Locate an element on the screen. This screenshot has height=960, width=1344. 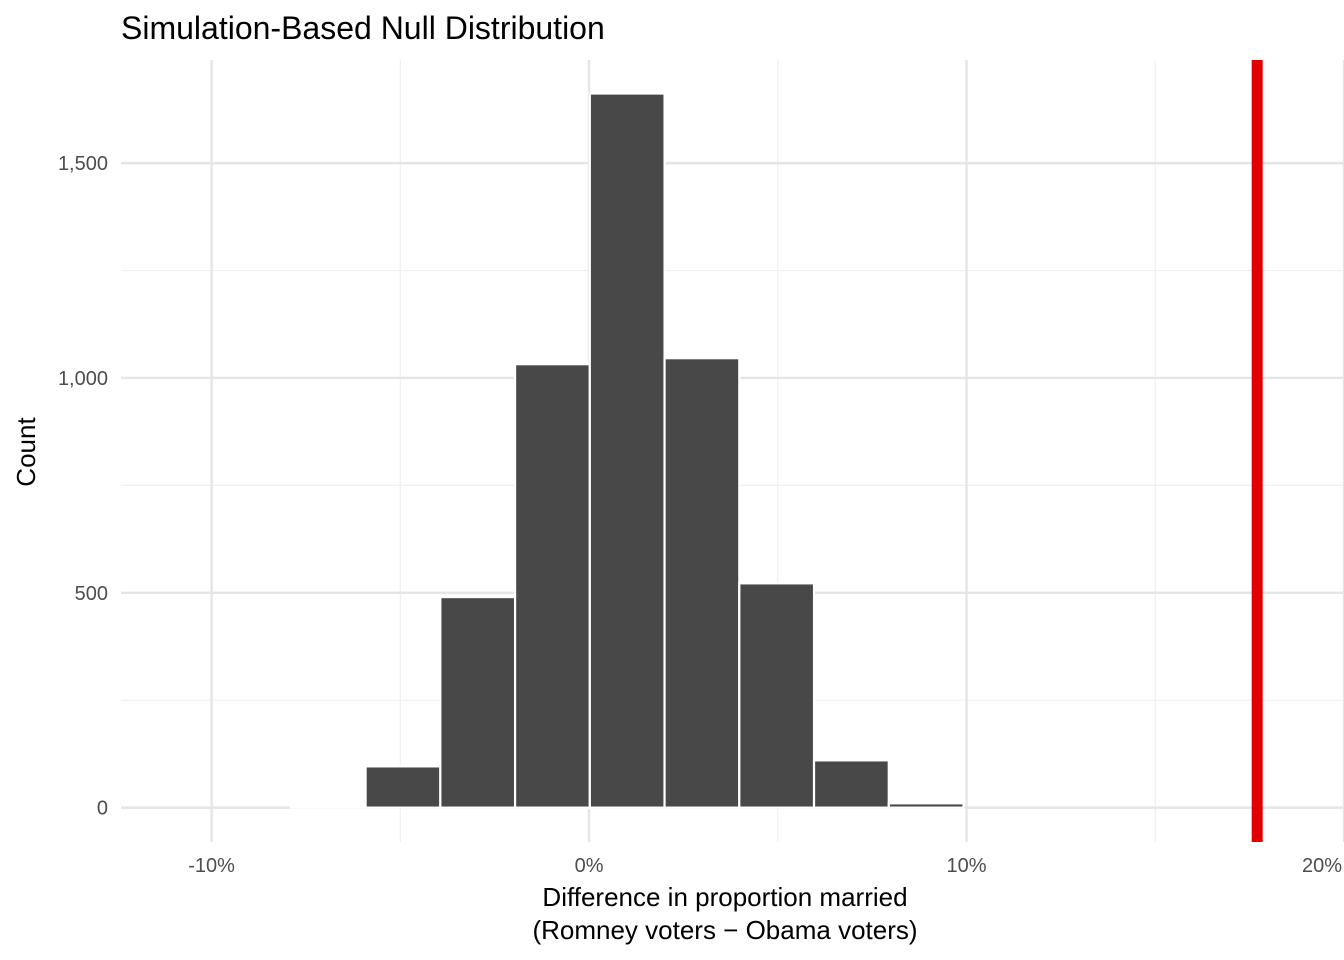
y-tick-labels: 0 500 1,000 1,500 is located at coordinates (83, 486).